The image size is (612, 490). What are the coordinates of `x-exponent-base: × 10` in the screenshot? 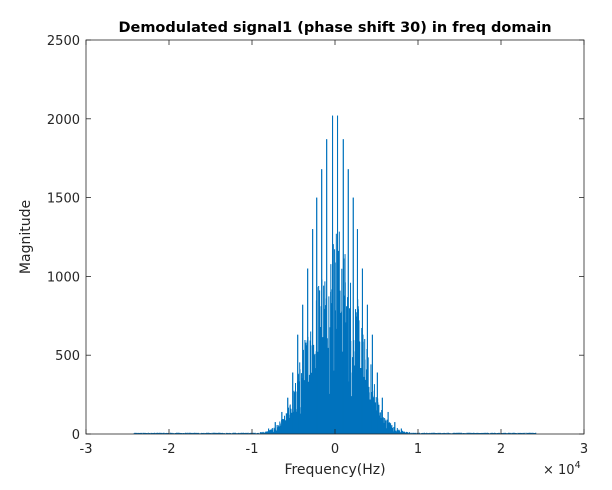 It's located at (559, 470).